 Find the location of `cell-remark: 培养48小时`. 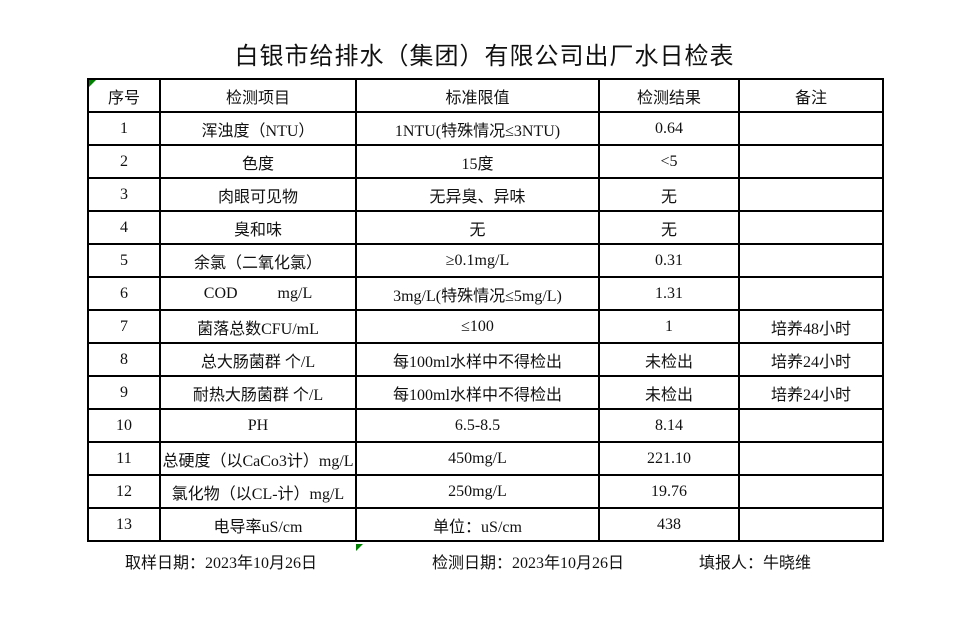

cell-remark: 培养48小时 is located at coordinates (811, 326).